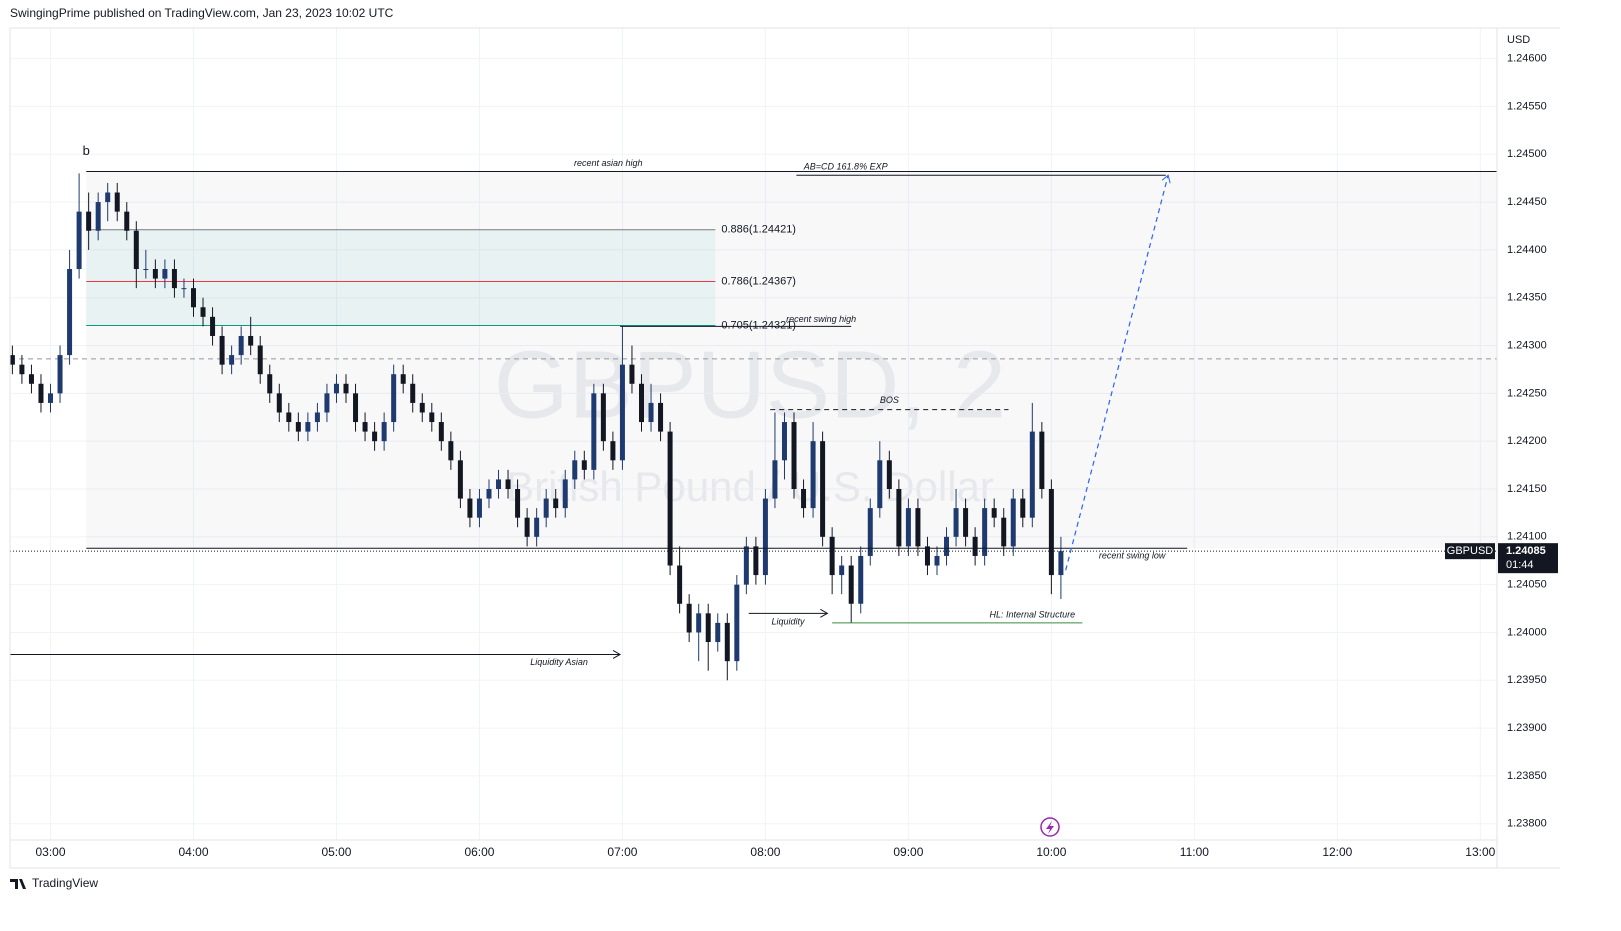 The width and height of the screenshot is (1621, 931). I want to click on x-tick-label: 13:00, so click(1480, 852).